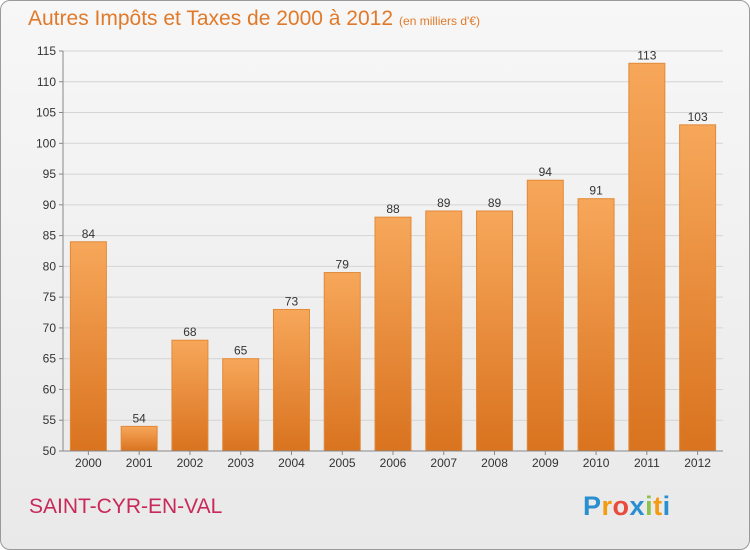 This screenshot has width=750, height=550. I want to click on bar-group: 94, so click(545, 308).